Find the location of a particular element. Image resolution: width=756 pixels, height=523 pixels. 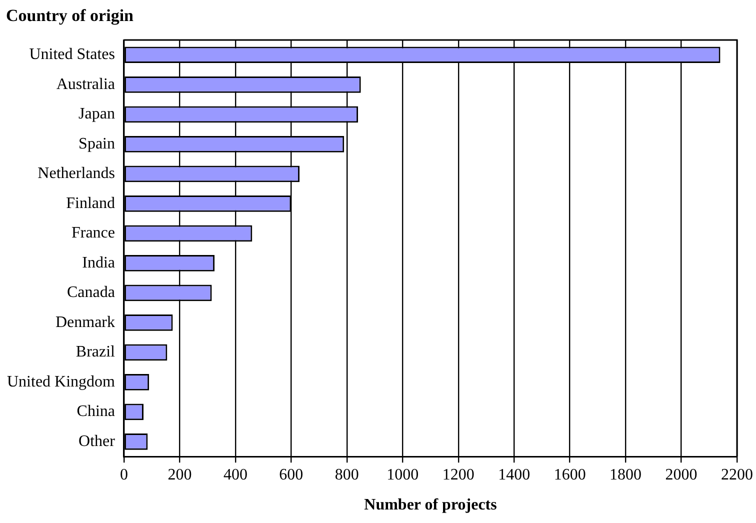

y-tick-label: Spain is located at coordinates (96, 143).